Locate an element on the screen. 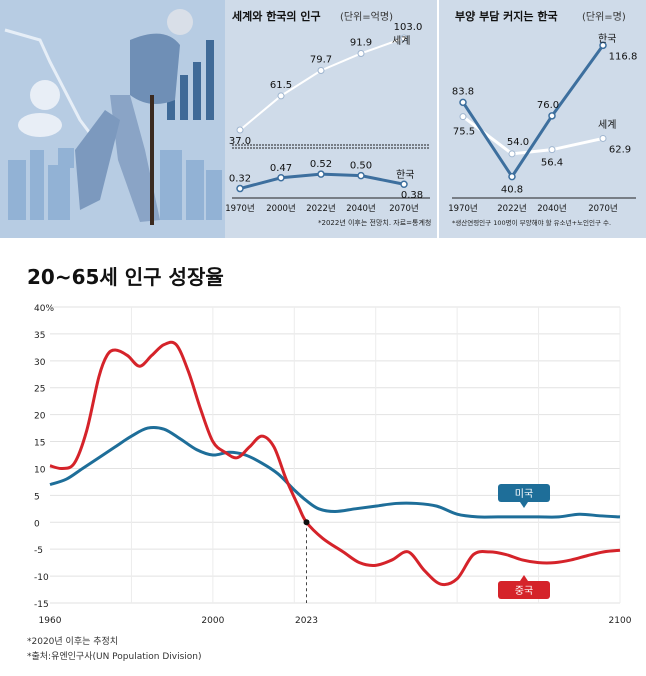  elderly-illustration is located at coordinates (112, 119).